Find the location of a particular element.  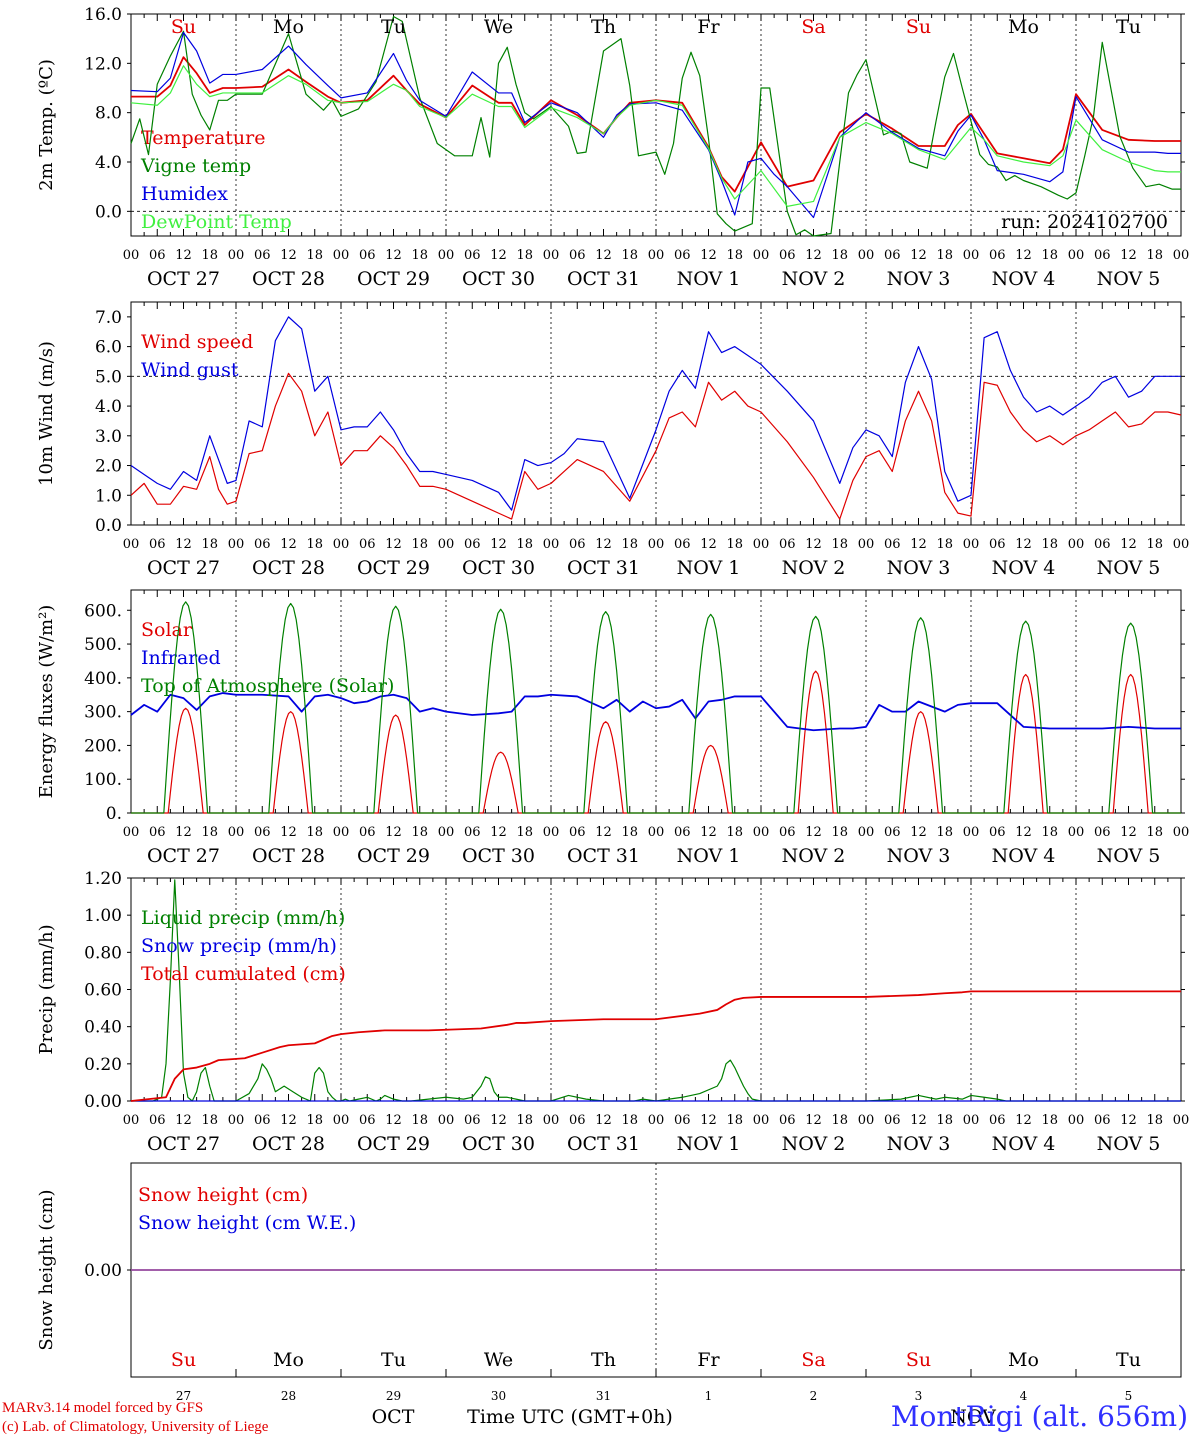

run-label: run: 2024102700 is located at coordinates (1084, 222).